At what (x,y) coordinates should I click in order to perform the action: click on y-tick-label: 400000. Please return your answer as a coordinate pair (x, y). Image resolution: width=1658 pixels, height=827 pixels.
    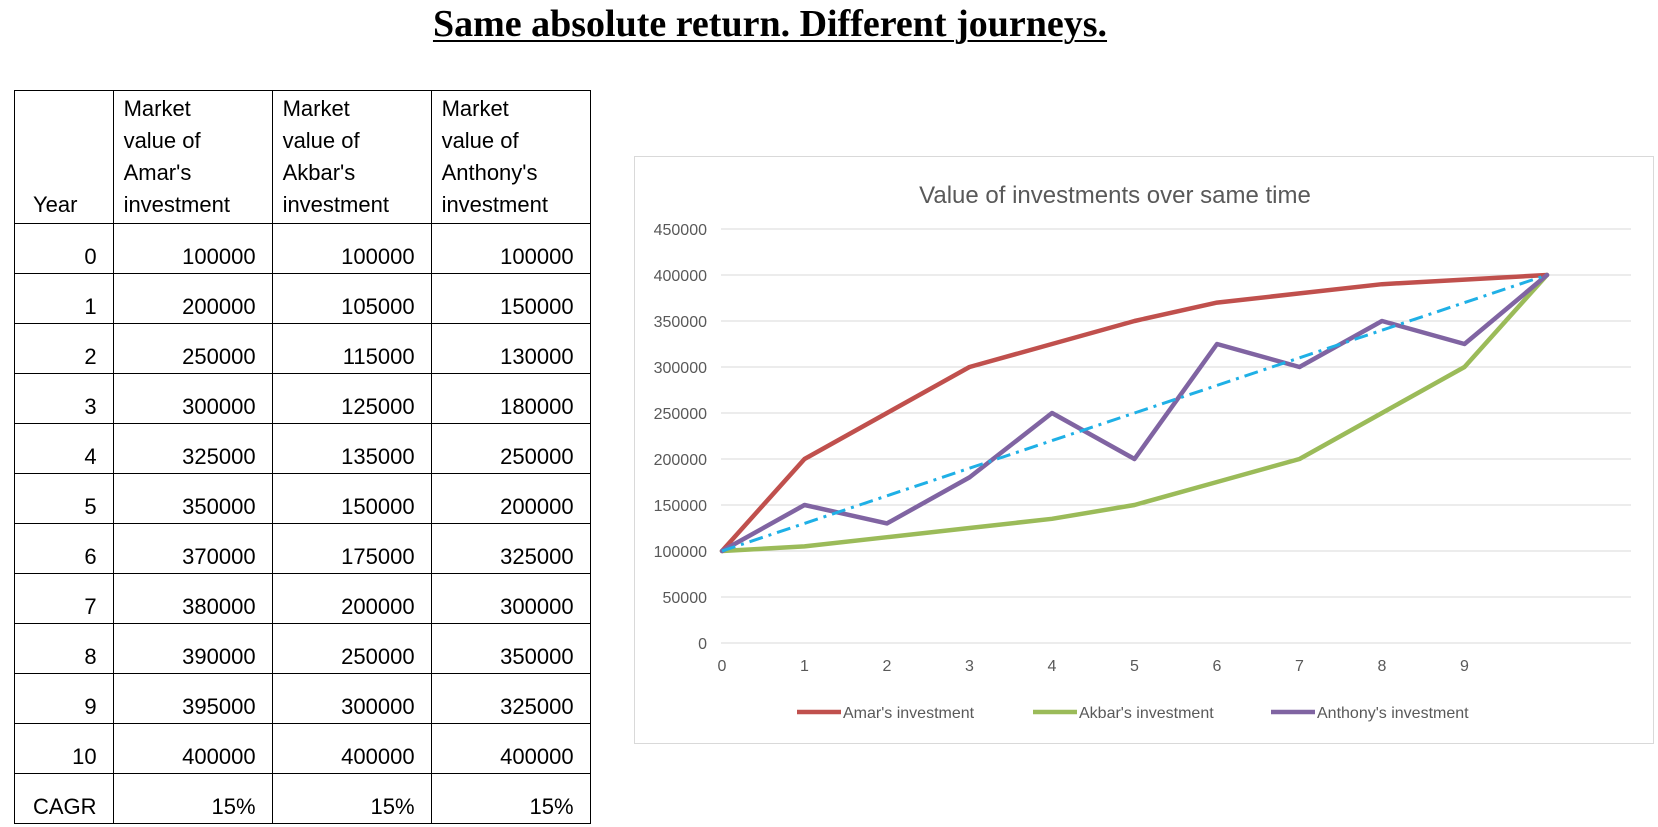
    Looking at the image, I should click on (680, 276).